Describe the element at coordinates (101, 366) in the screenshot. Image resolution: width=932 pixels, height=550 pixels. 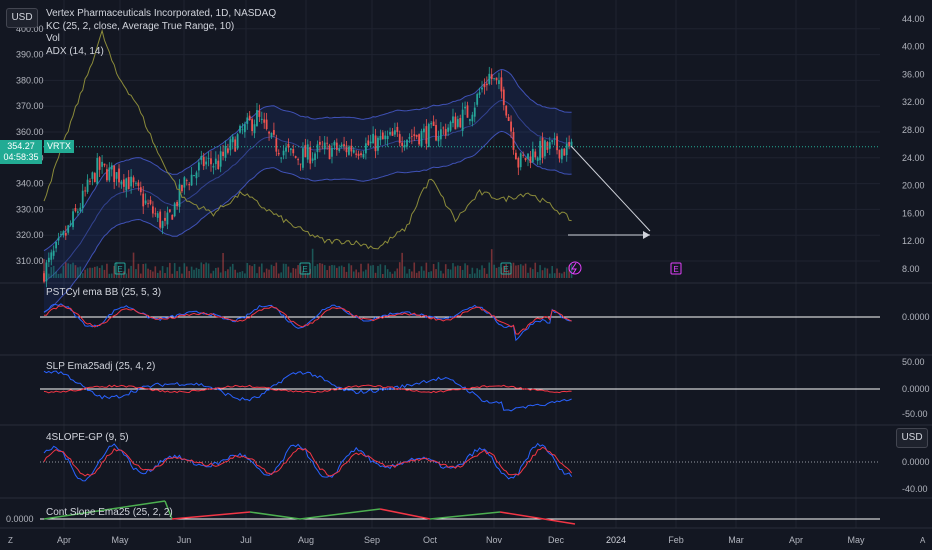
I see `pane-title-slp: SLP Ema25adj (25, 4, 2)` at that location.